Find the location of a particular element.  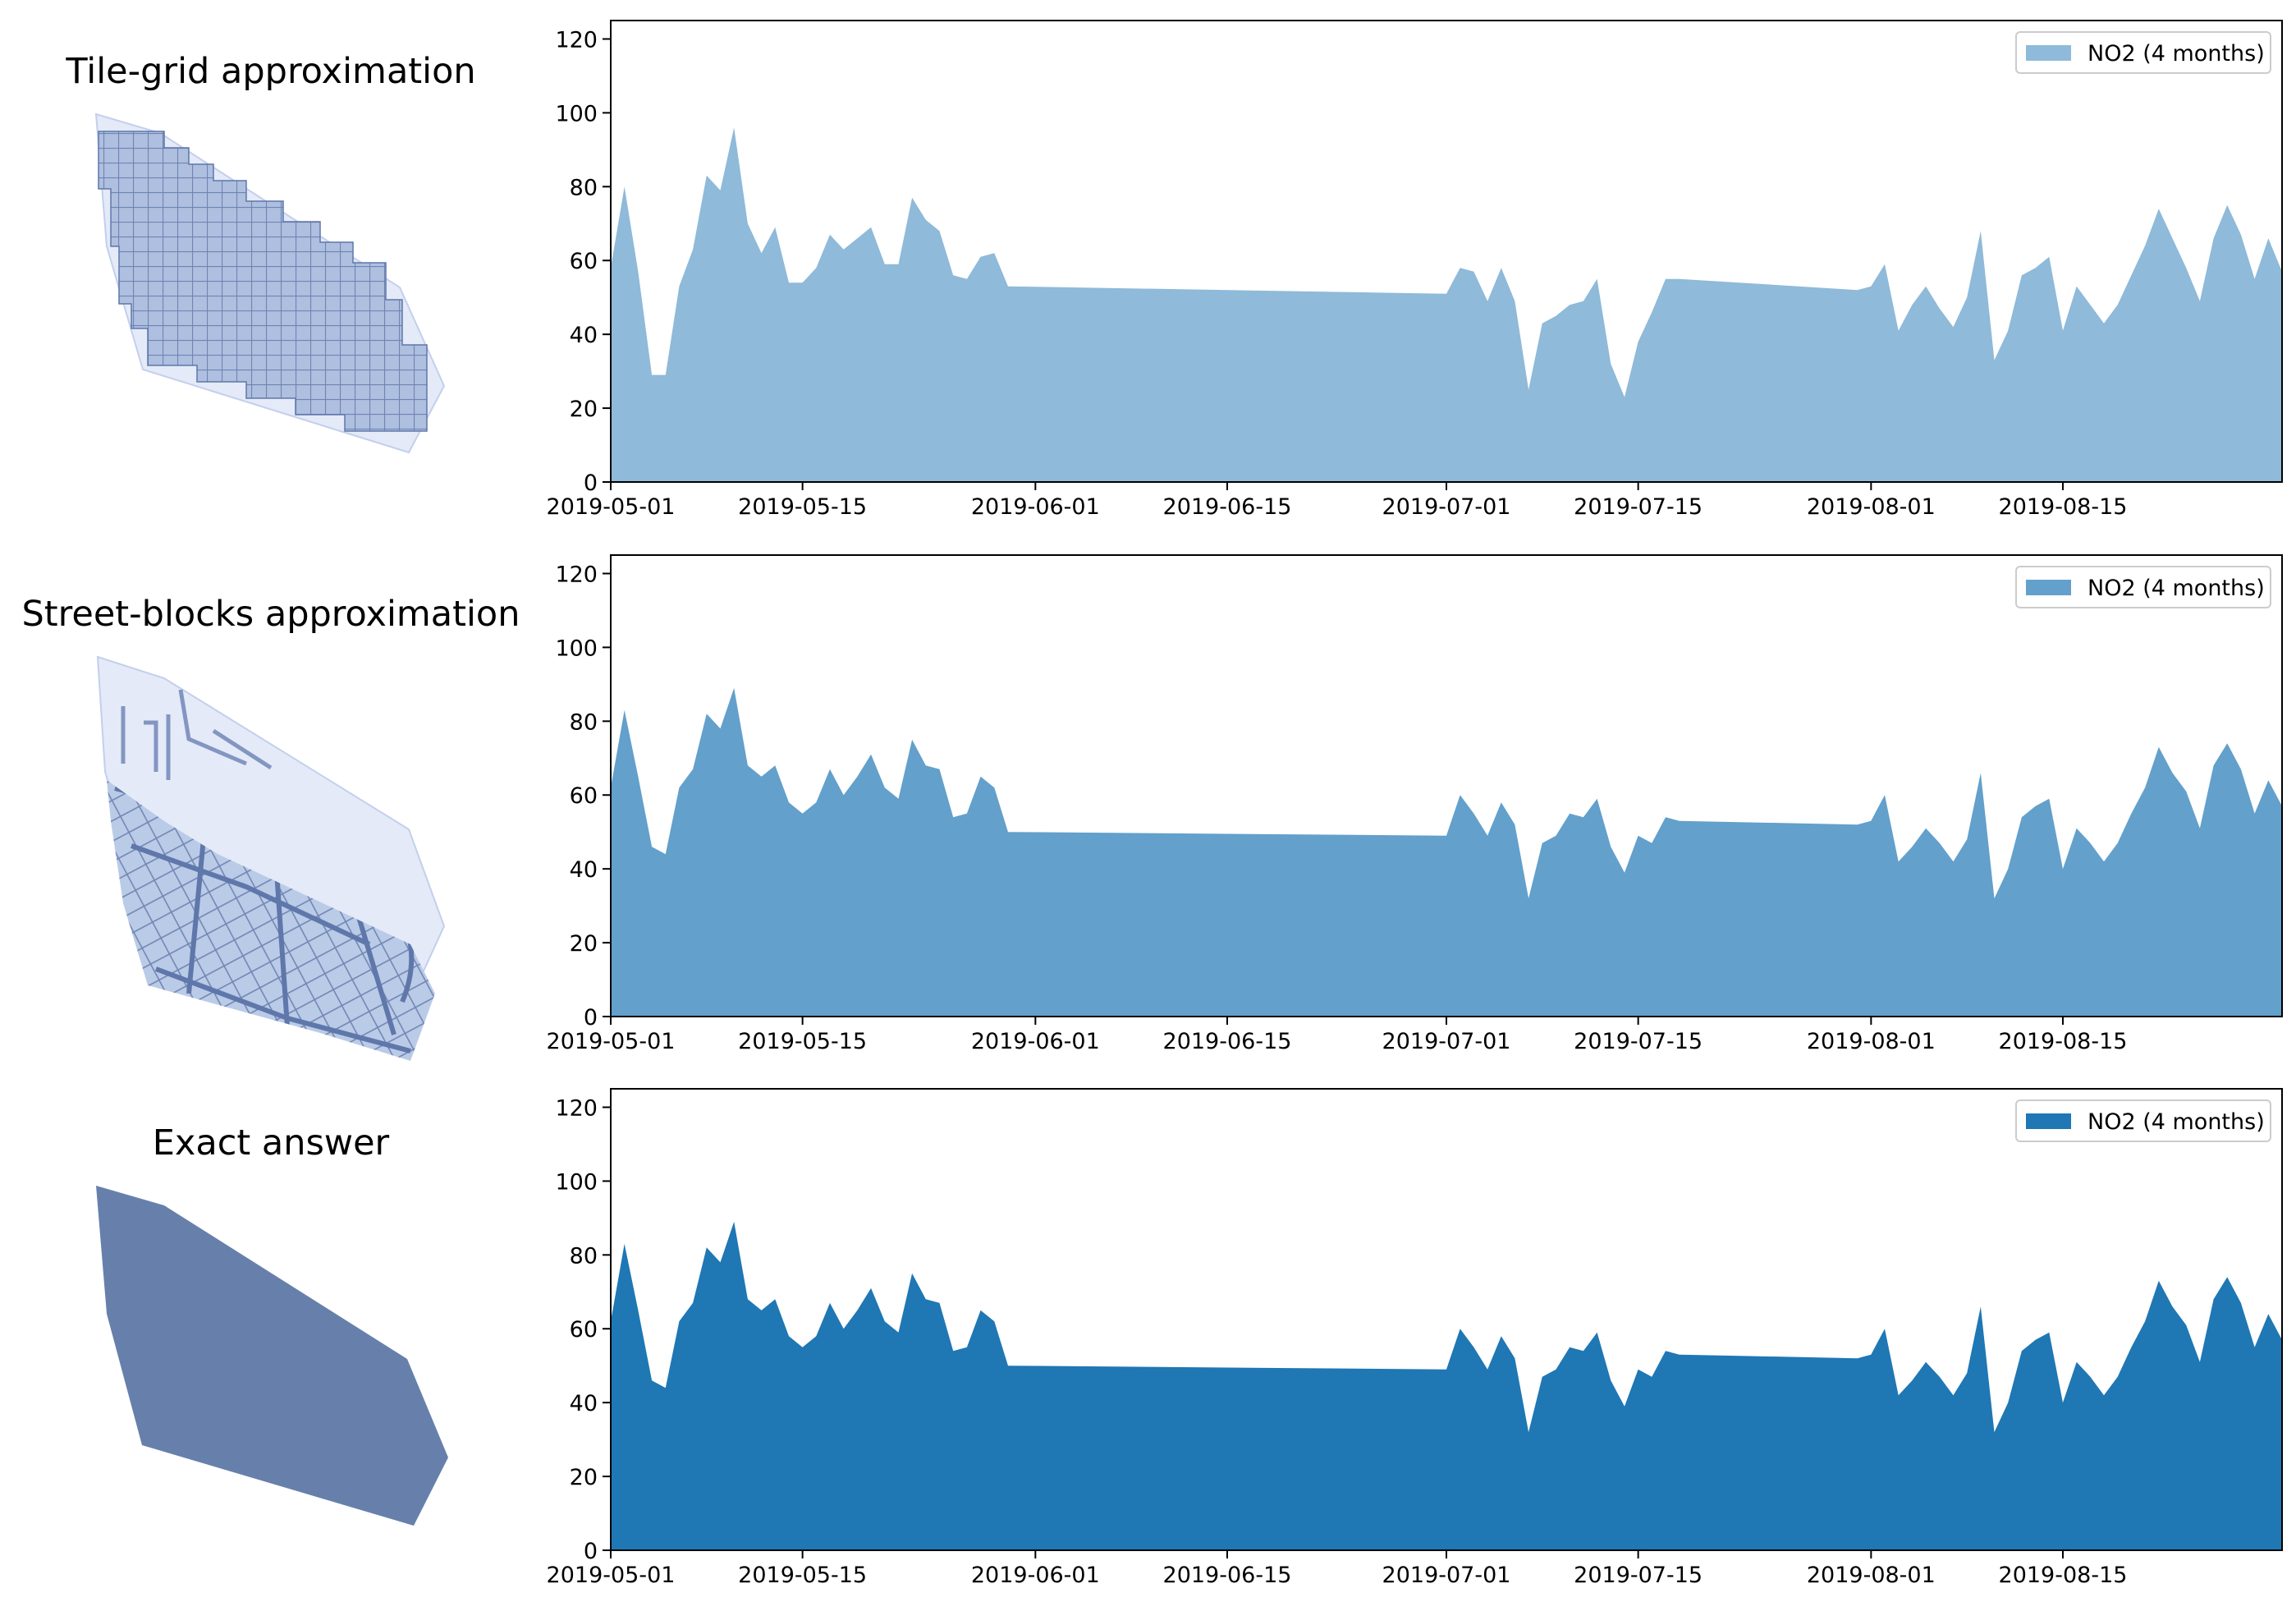

legend-1: NO2 (4 months) is located at coordinates (2143, 52).